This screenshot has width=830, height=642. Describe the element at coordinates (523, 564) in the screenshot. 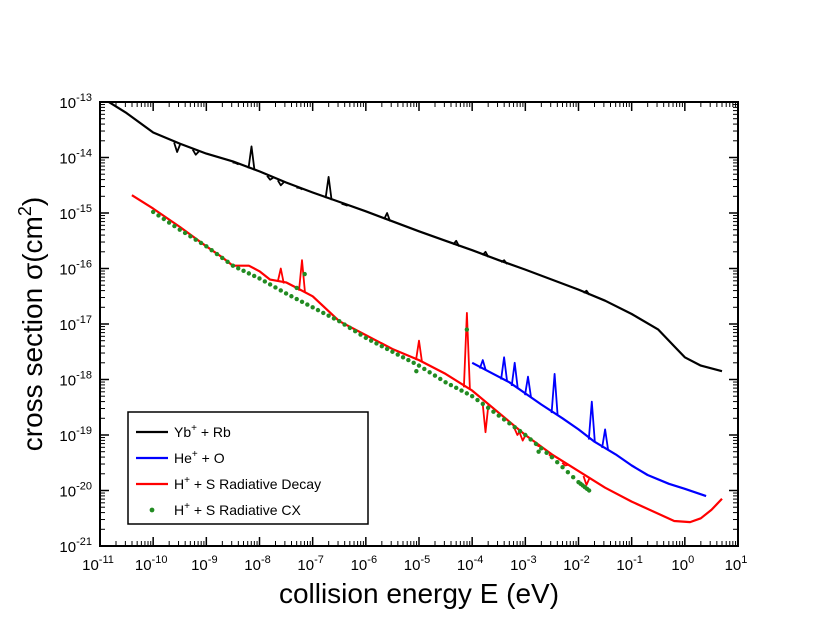

I see `x-tick-label: 10⁻³` at that location.